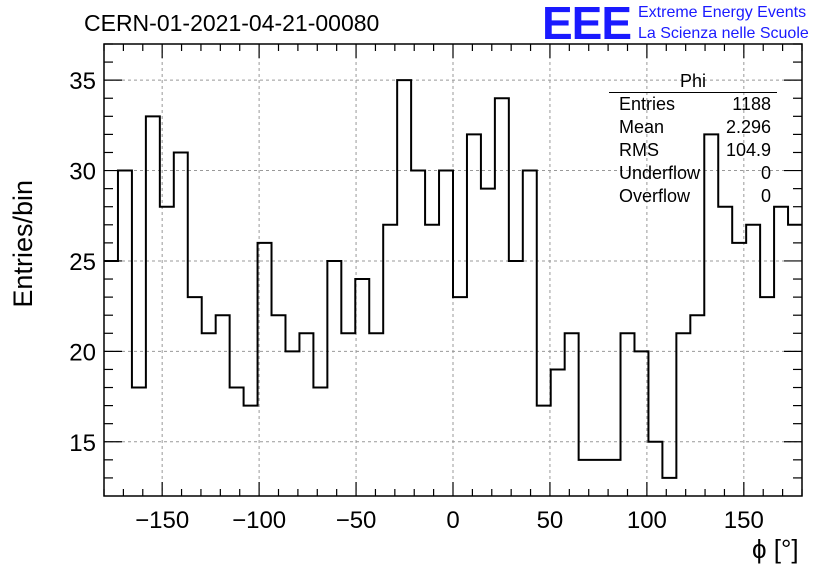 This screenshot has height=572, width=836. I want to click on x-tick-label: 150, so click(744, 520).